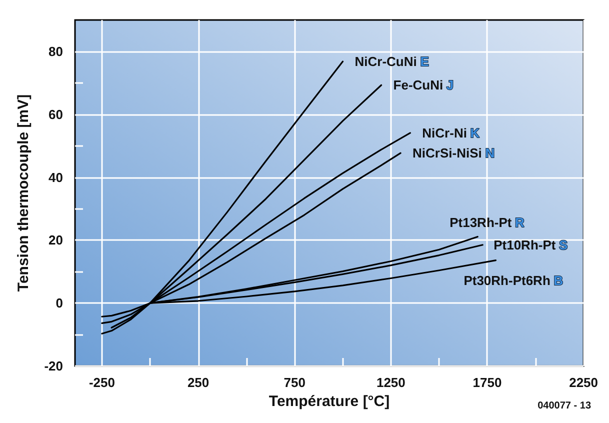 This screenshot has width=609, height=423. What do you see at coordinates (329, 401) in the screenshot?
I see `x-axis-title: Température [°C]` at bounding box center [329, 401].